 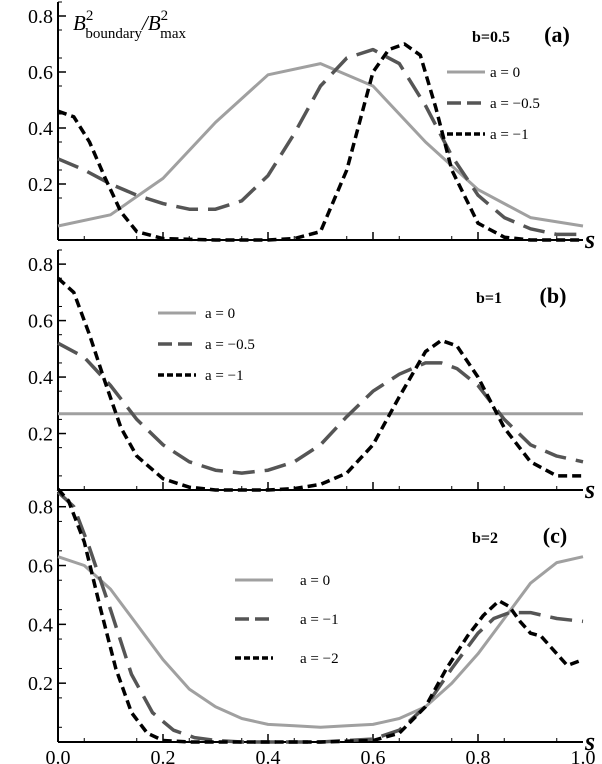 What do you see at coordinates (129, 25) in the screenshot?
I see `y-axis-label: B2 boundary/B2 max` at bounding box center [129, 25].